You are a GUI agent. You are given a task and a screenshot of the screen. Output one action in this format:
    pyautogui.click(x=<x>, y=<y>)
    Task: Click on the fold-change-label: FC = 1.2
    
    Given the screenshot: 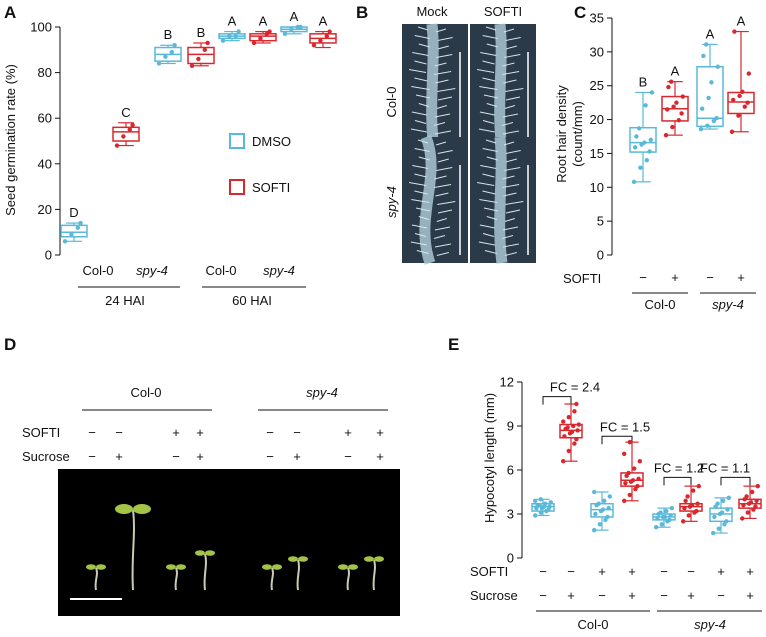 What is the action you would take?
    pyautogui.click(x=679, y=467)
    